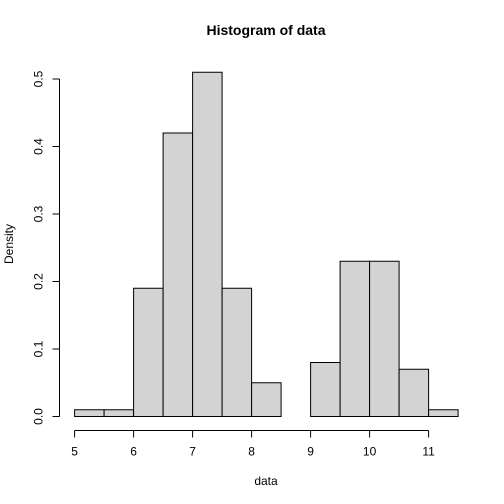 This screenshot has width=504, height=504. I want to click on y-axis: 0.0 0.1 0.2 0.3 0.4 0.5, so click(46, 247).